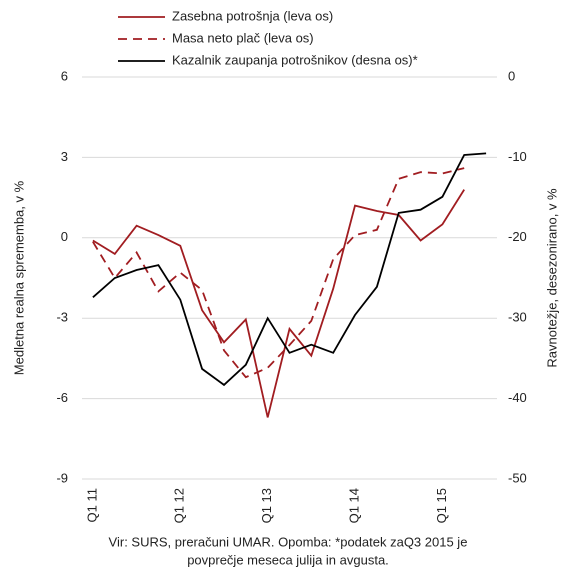  I want to click on y-tick-label: -3, so click(62, 317).